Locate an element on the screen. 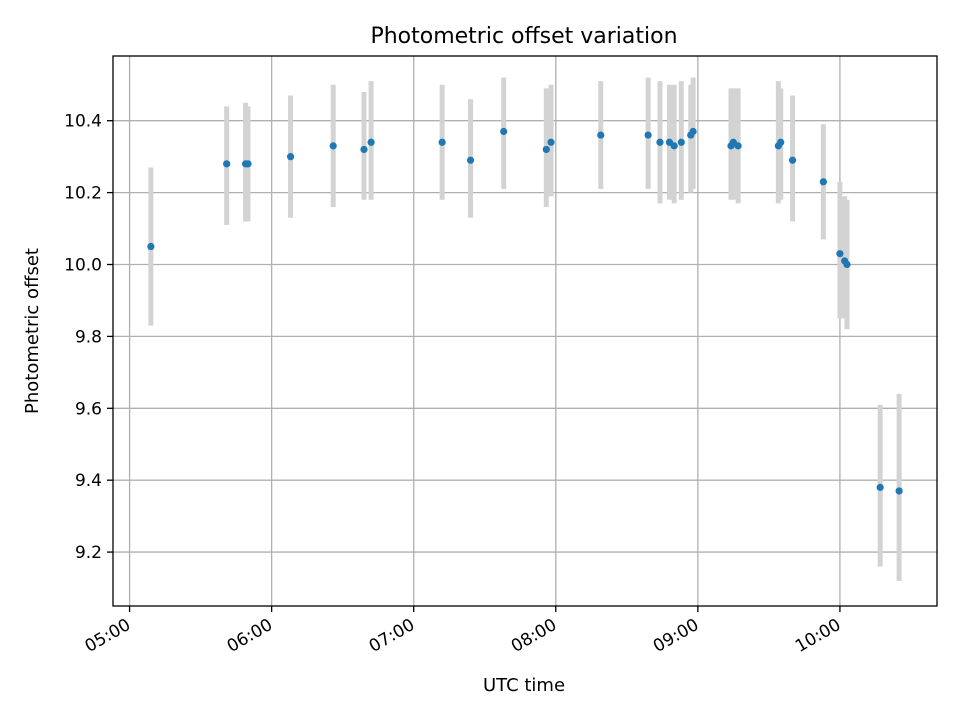 The height and width of the screenshot is (720, 960). x-axis-ticks: 05:00 06:00 07:00 08:00 09:00 10:00 is located at coordinates (463, 631).